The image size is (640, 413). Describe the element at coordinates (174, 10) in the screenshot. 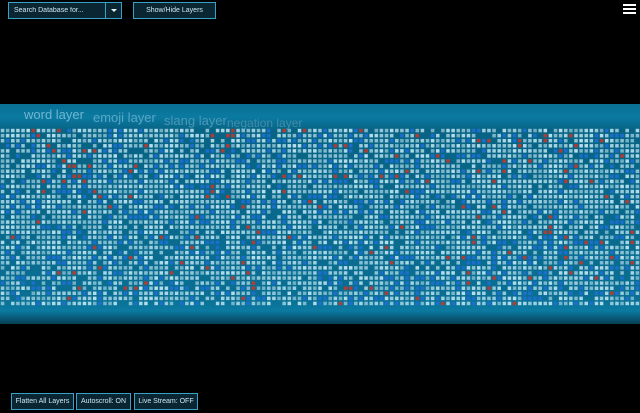

I see `show-hide-layers-button: Show/Hide Layers` at that location.